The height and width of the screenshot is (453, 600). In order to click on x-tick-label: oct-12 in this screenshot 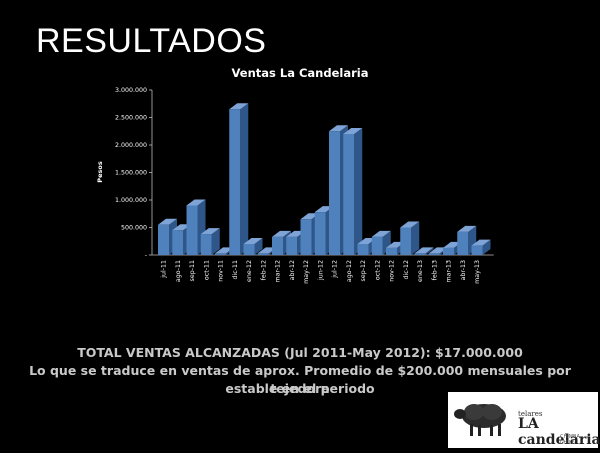, I will do `click(377, 270)`.